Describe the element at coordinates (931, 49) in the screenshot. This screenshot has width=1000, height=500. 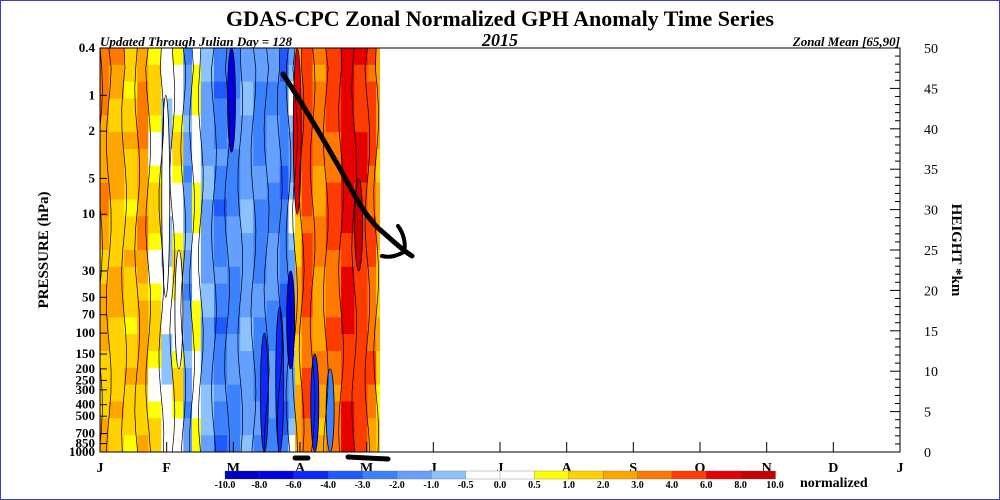
I see `height-tick-label: 50` at that location.